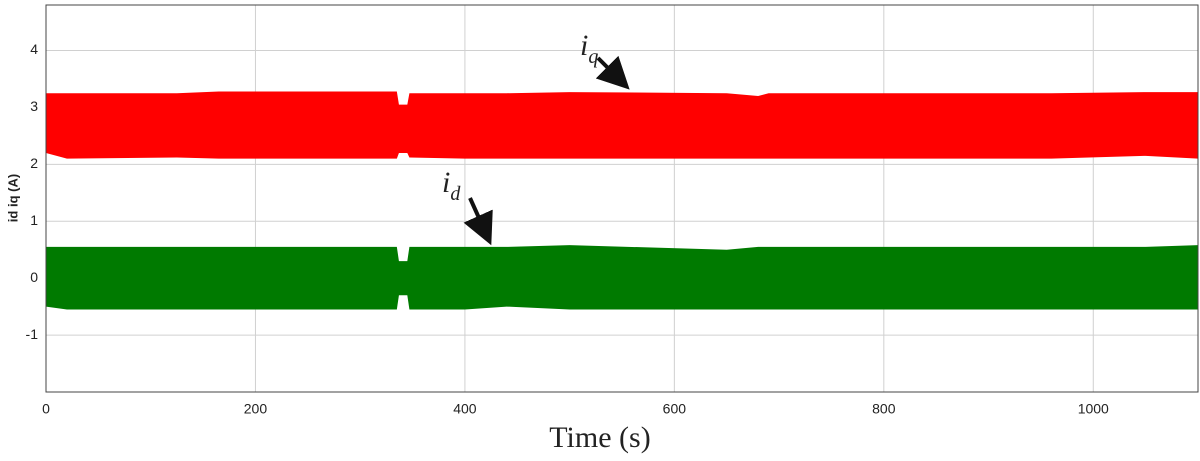 The width and height of the screenshot is (1200, 461). I want to click on y-tick-label: 4, so click(34, 49).